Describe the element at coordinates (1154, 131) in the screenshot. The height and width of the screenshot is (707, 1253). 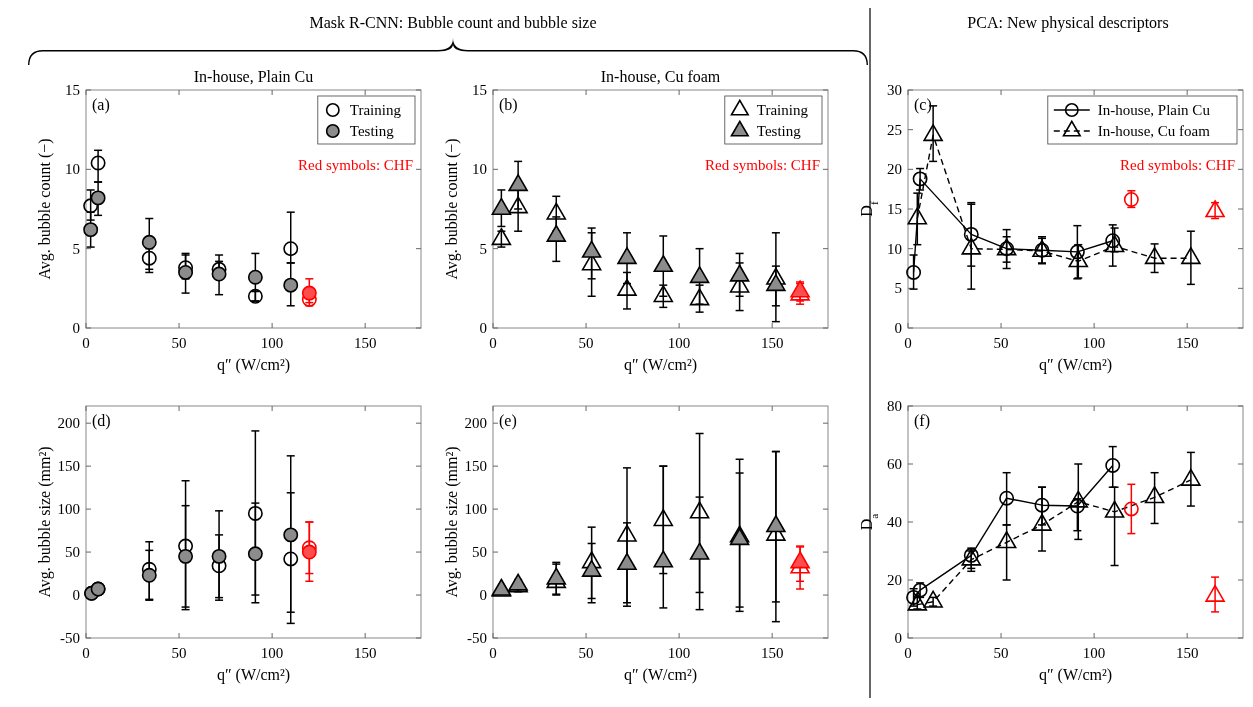
I see `legend-label: In-house, Cu foam` at that location.